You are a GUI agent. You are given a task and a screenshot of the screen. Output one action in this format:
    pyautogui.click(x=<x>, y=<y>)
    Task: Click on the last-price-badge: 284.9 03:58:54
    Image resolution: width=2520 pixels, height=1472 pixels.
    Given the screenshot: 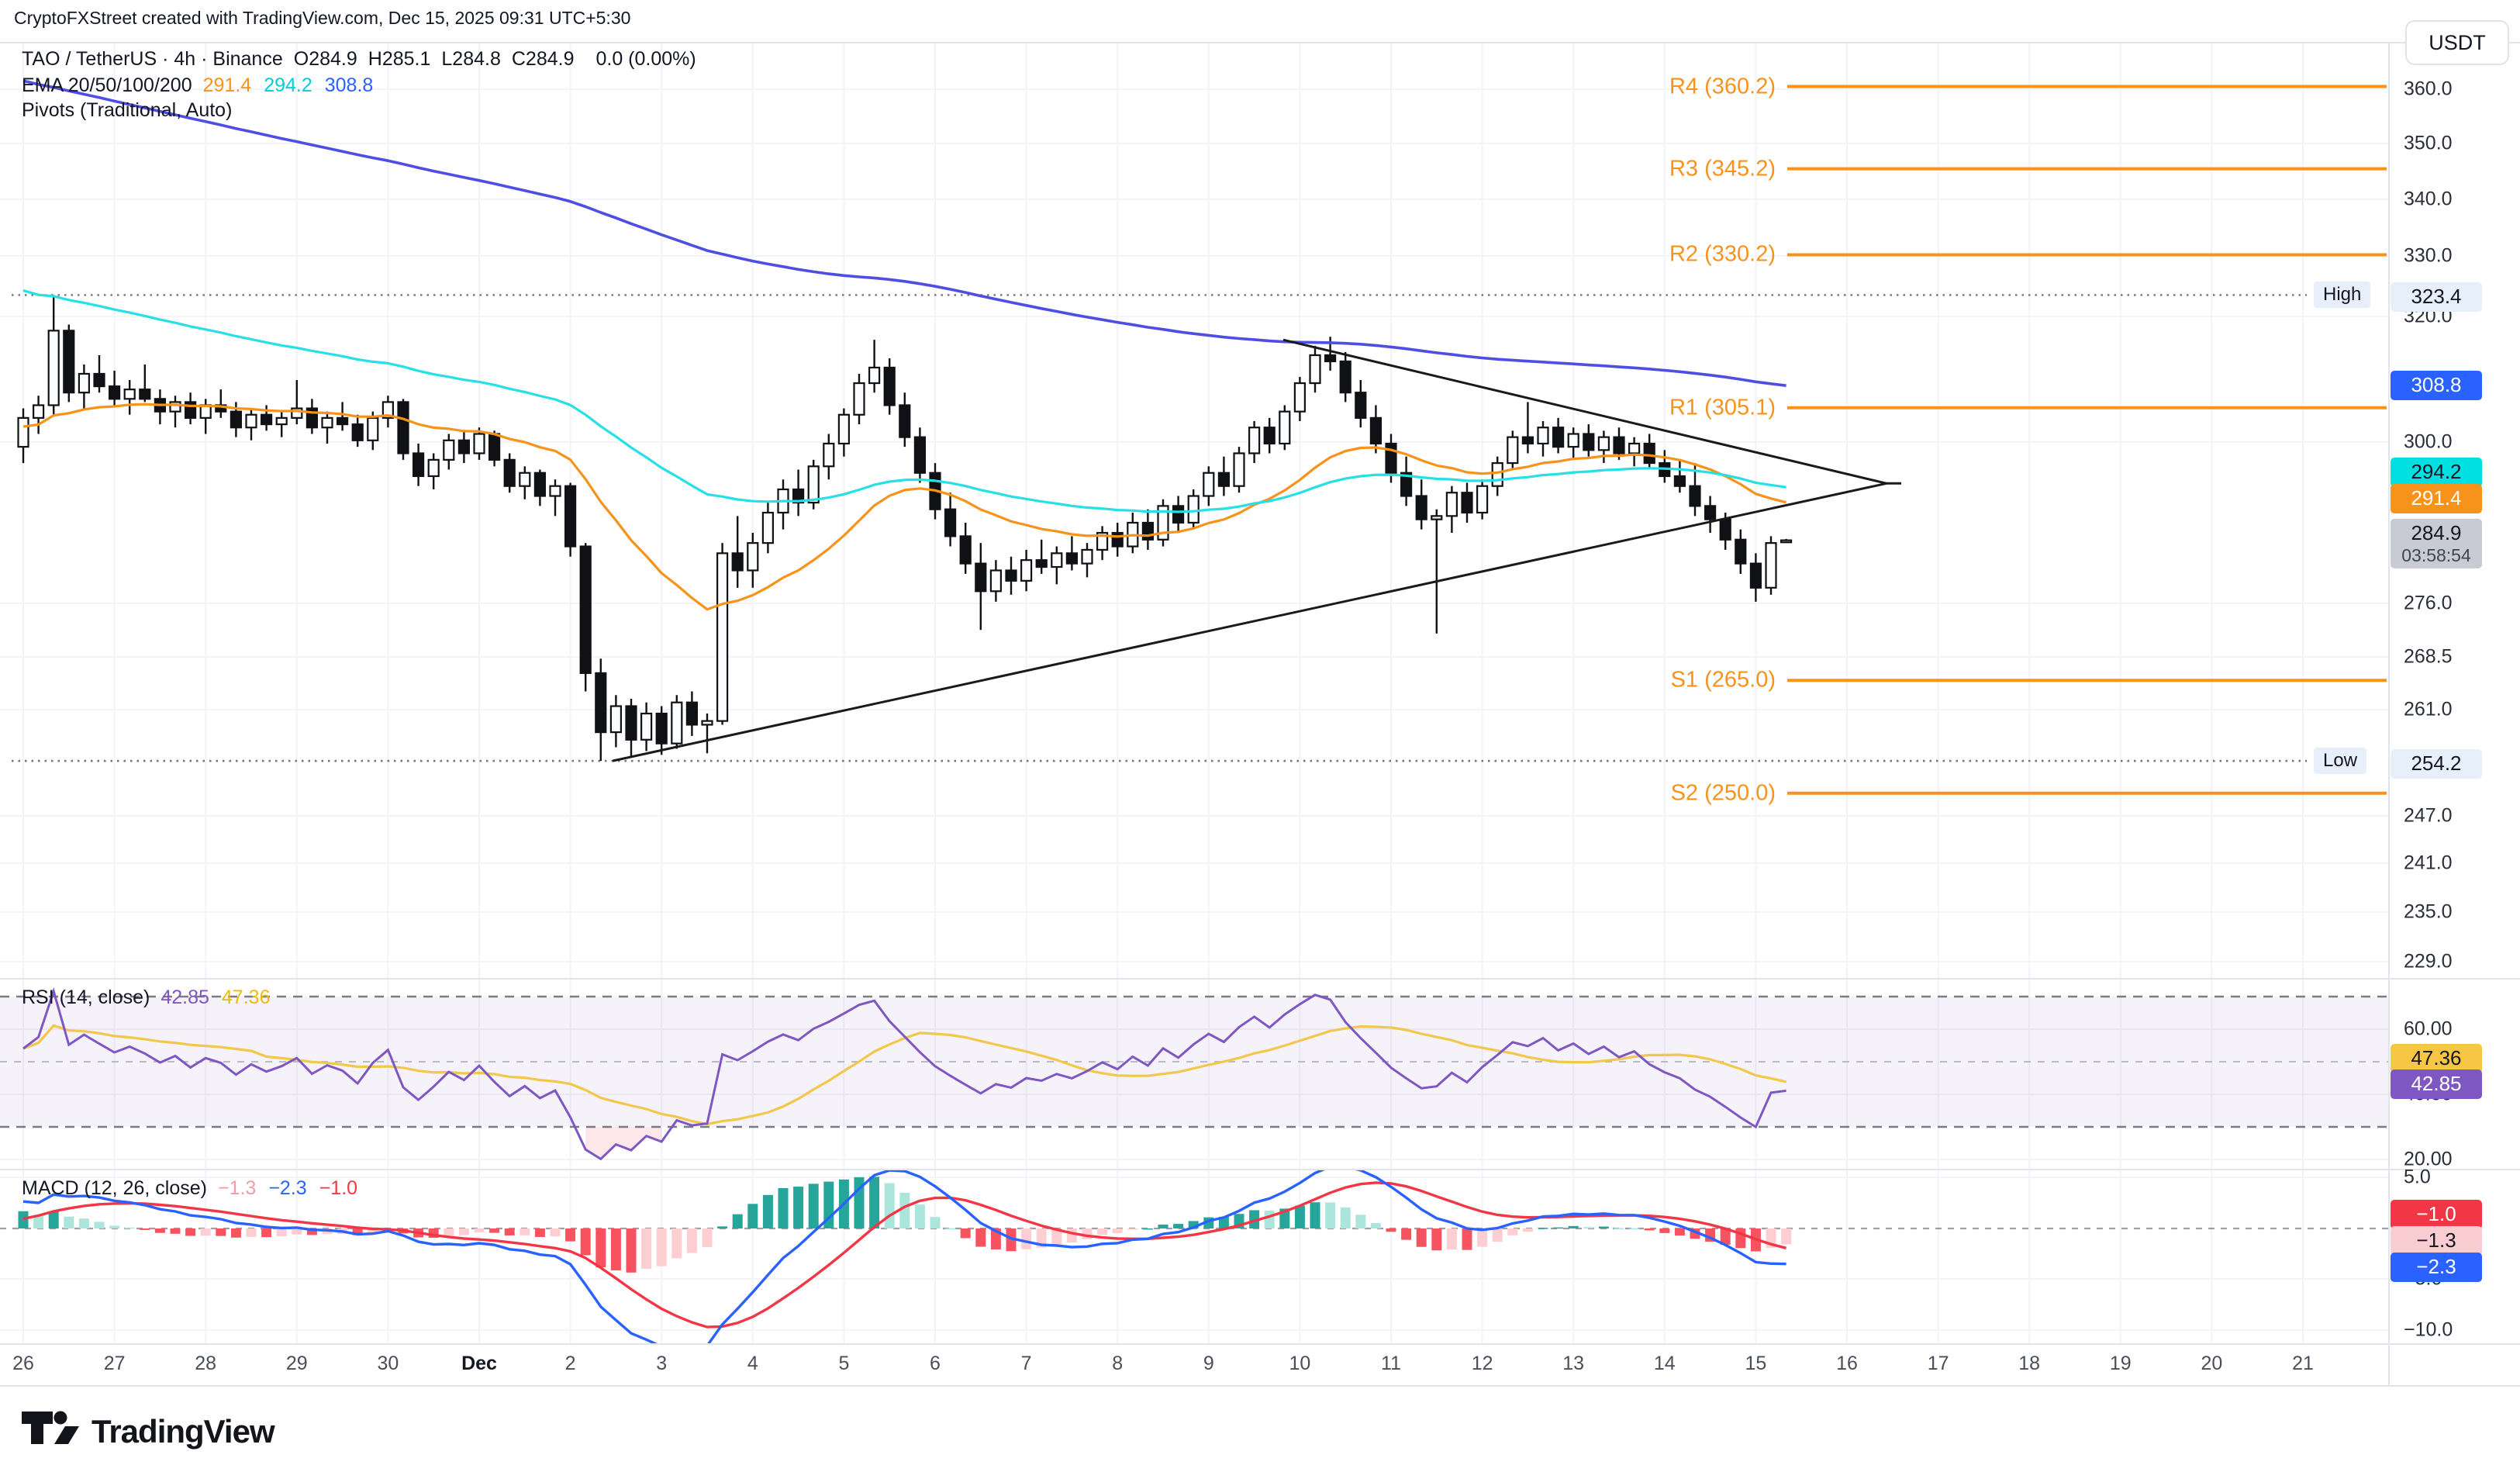 What is the action you would take?
    pyautogui.click(x=2436, y=543)
    